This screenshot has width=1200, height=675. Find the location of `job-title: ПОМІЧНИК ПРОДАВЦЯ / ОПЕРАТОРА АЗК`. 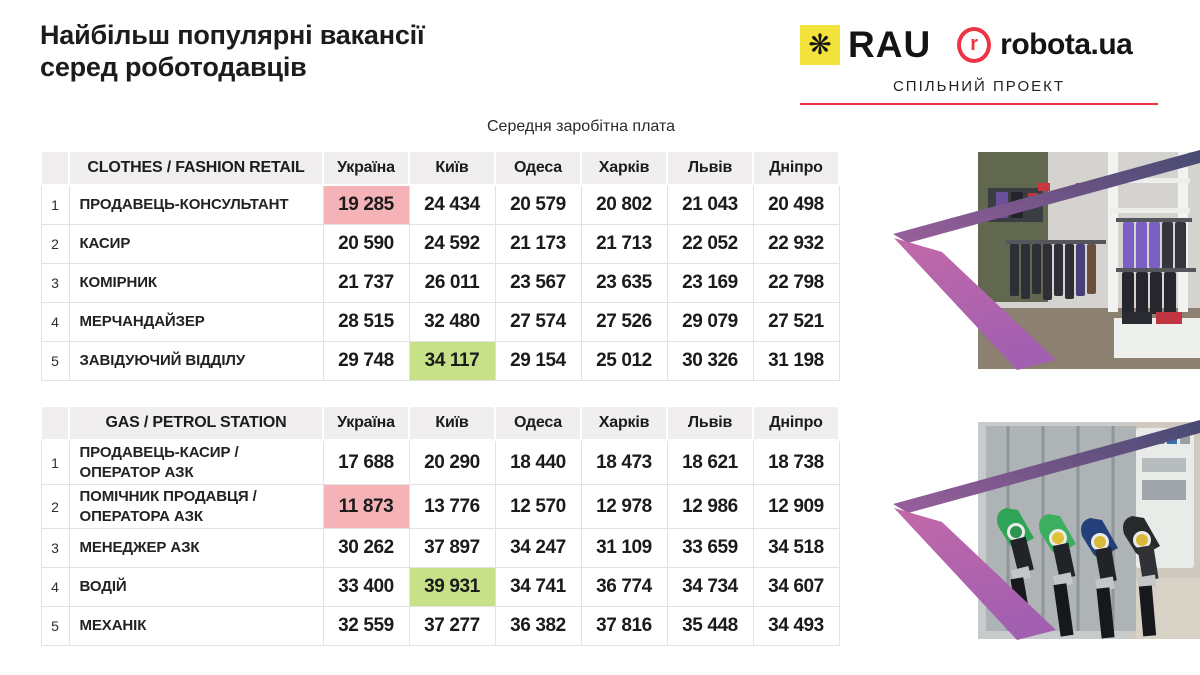

job-title: ПОМІЧНИК ПРОДАВЦЯ / ОПЕРАТОРА АЗК is located at coordinates (196, 506).